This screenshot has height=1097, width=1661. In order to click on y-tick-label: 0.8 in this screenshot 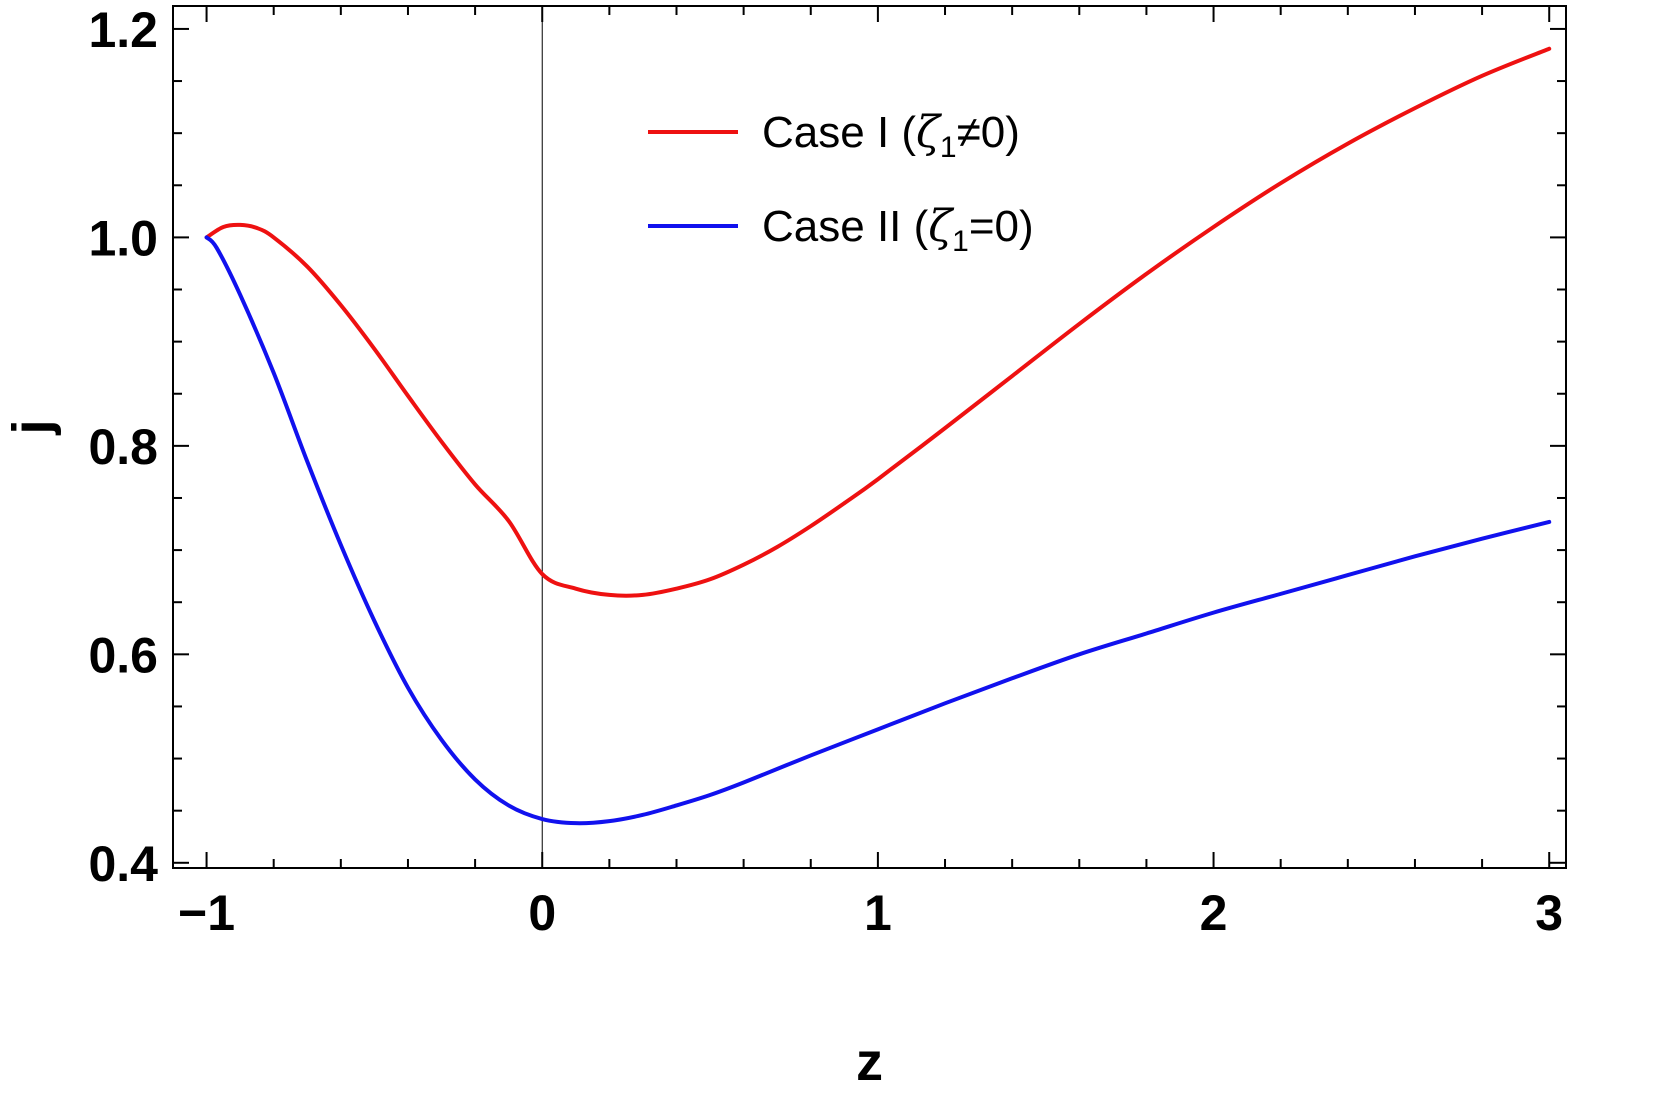, I will do `click(123, 447)`.